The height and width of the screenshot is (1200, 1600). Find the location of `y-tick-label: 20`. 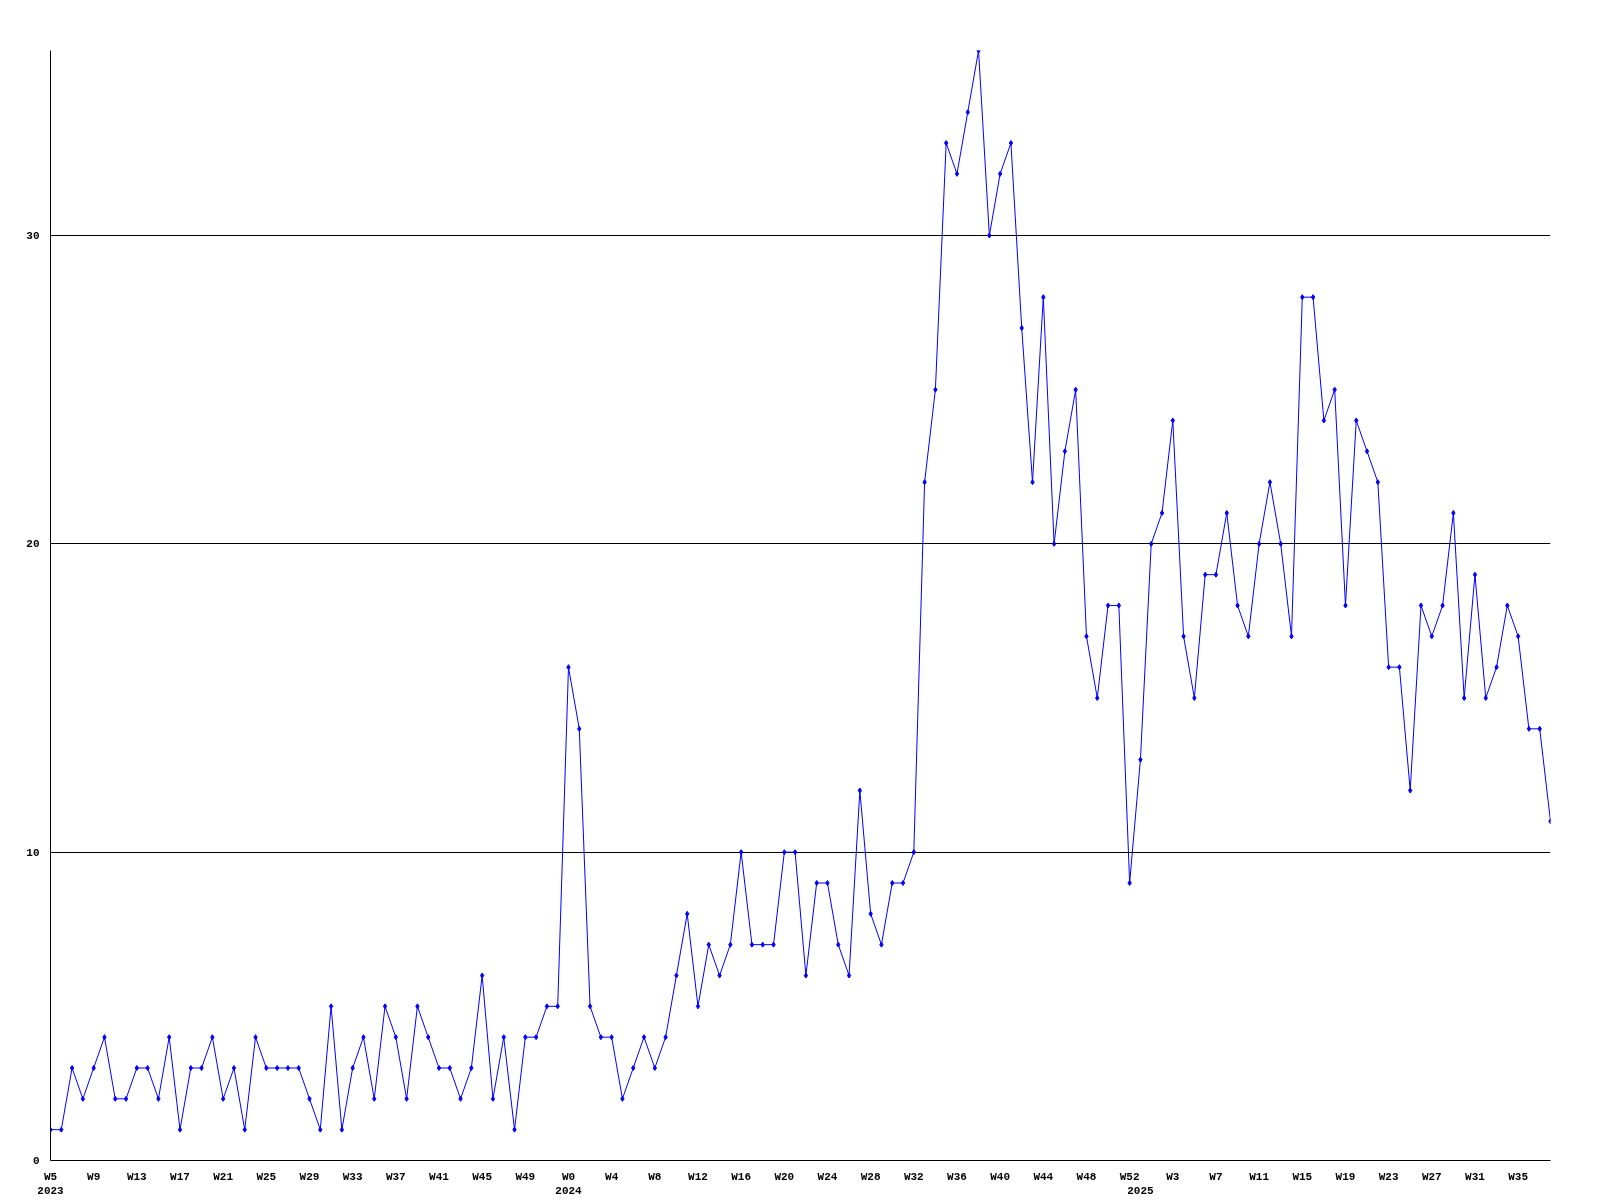

y-tick-label: 20 is located at coordinates (33, 544).